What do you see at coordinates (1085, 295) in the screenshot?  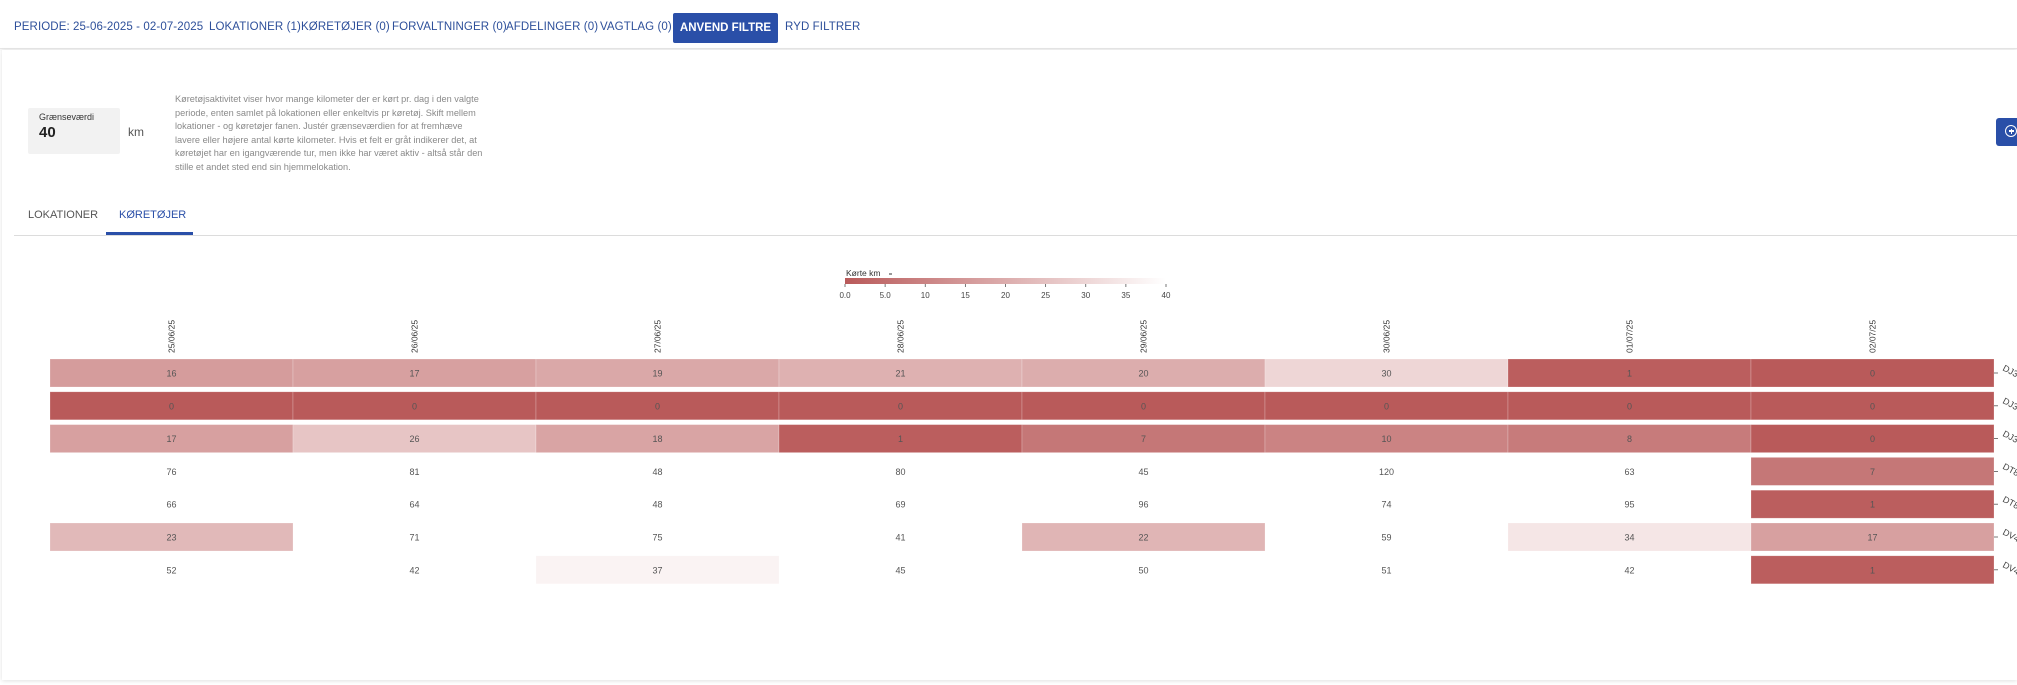 I see `legend-tick-label: 30` at bounding box center [1085, 295].